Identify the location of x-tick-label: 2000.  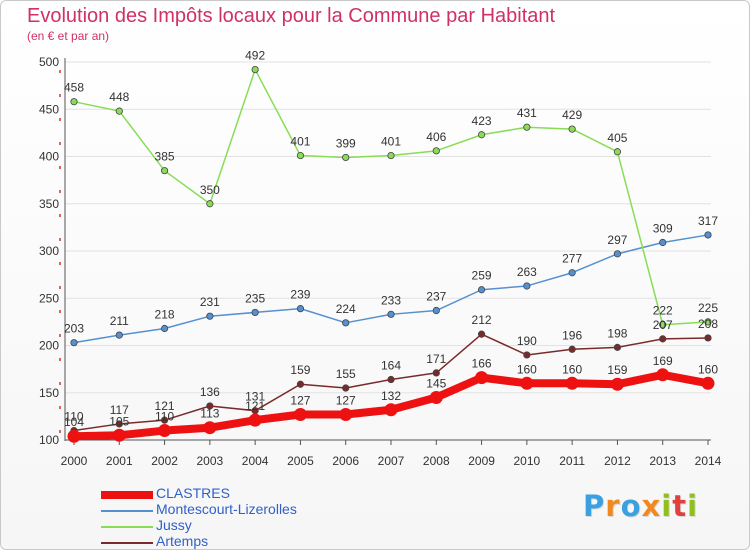
(74, 461).